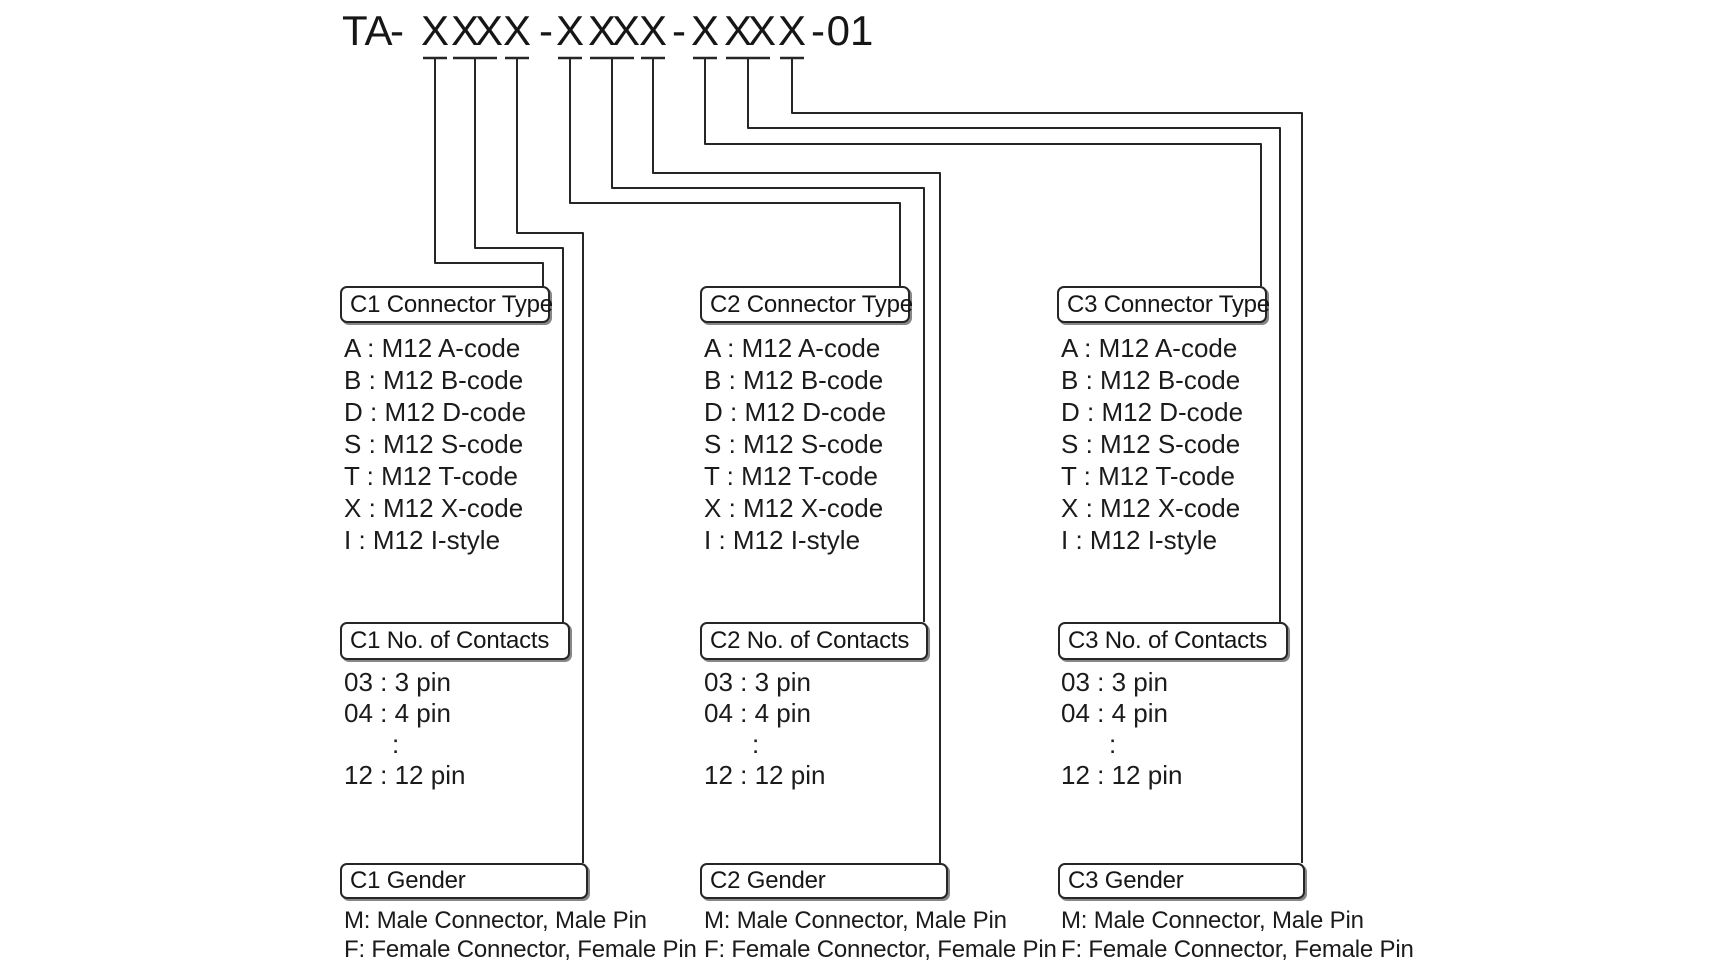  Describe the element at coordinates (446, 304) in the screenshot. I see `c1-connector-type-box: C1 Connector Type` at that location.